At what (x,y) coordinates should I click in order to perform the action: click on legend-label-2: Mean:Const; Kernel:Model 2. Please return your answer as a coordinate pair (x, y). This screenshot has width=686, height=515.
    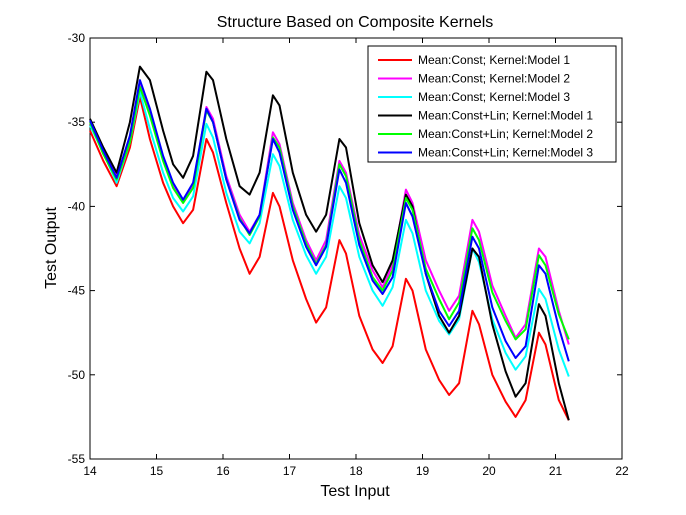
    Looking at the image, I should click on (494, 79).